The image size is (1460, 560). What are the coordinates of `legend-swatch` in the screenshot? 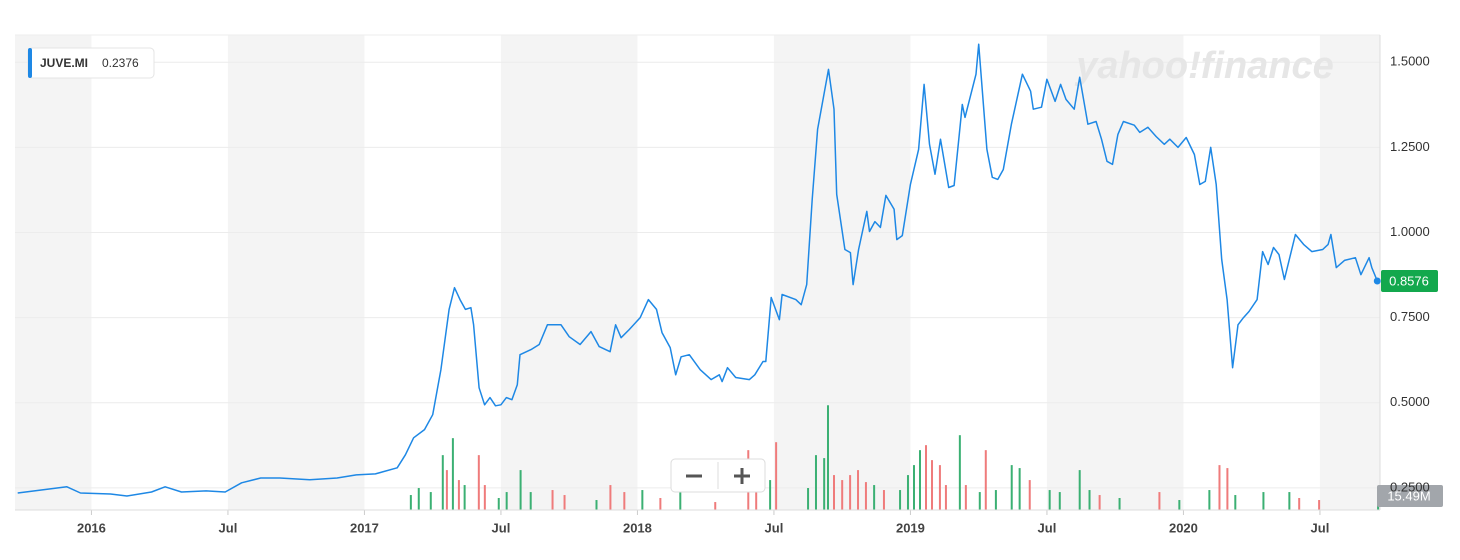 It's located at (30, 63).